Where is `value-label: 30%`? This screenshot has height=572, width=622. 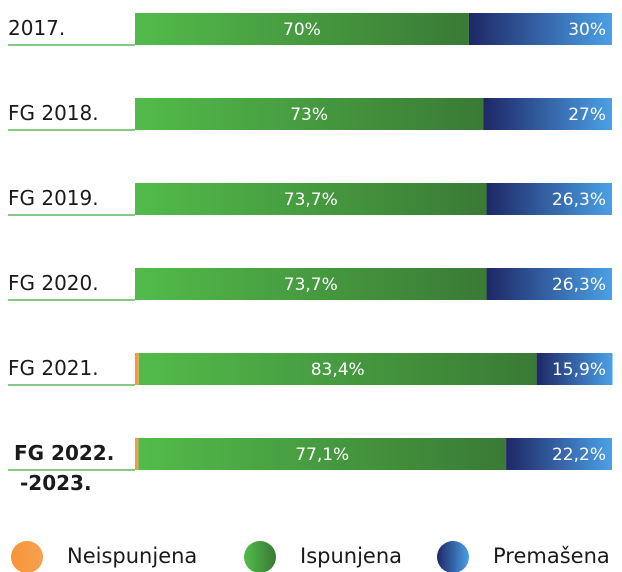 value-label: 30% is located at coordinates (587, 30).